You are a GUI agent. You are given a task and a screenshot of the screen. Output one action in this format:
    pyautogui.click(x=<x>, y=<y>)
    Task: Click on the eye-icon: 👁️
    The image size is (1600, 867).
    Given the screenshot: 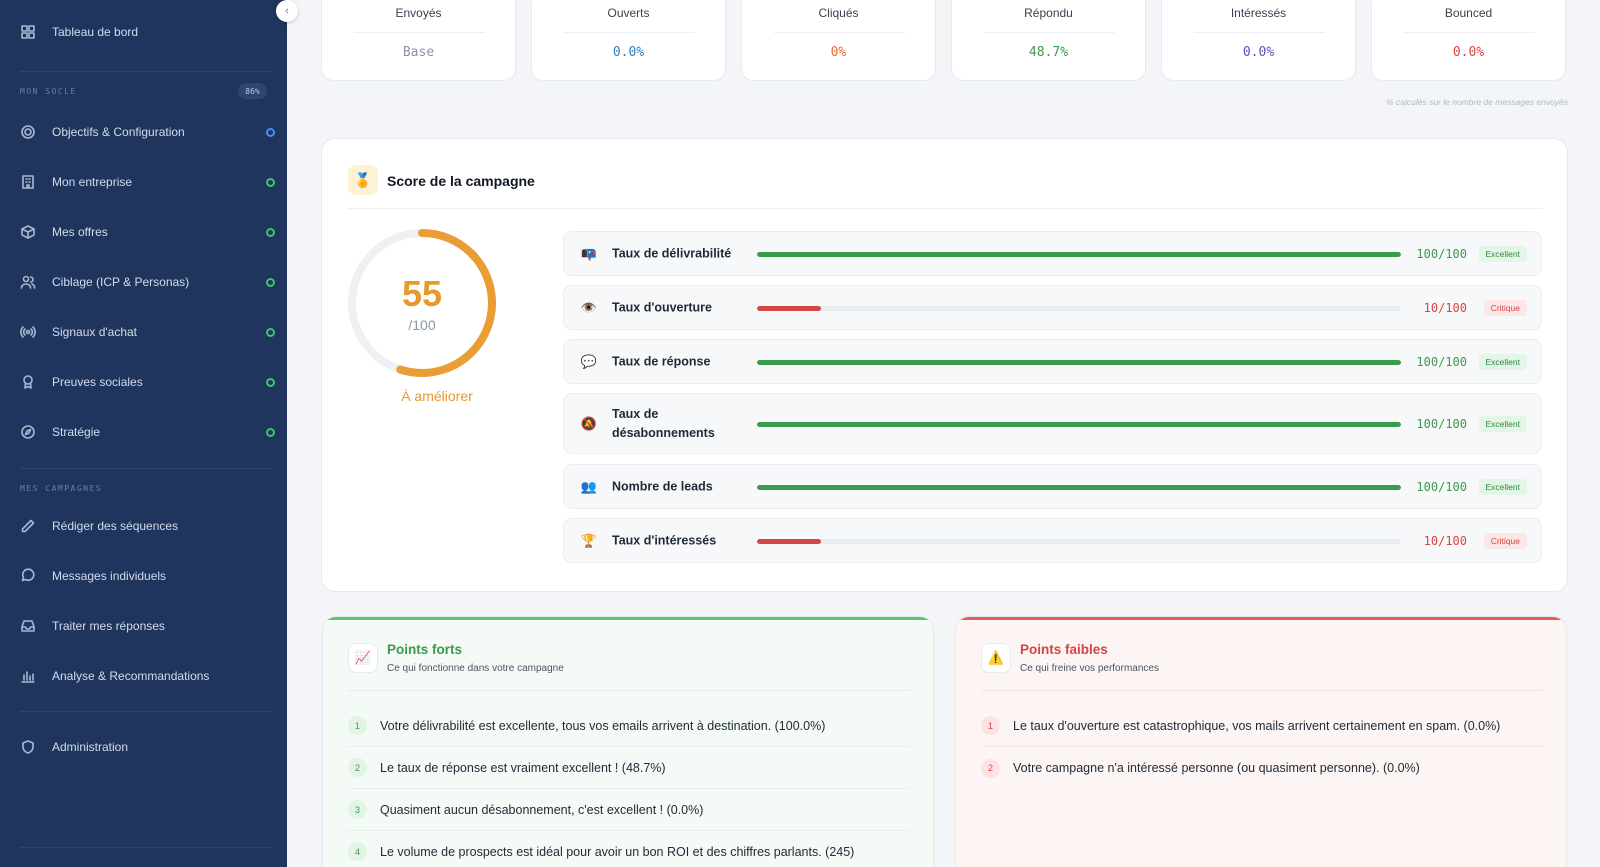 What is the action you would take?
    pyautogui.click(x=589, y=307)
    